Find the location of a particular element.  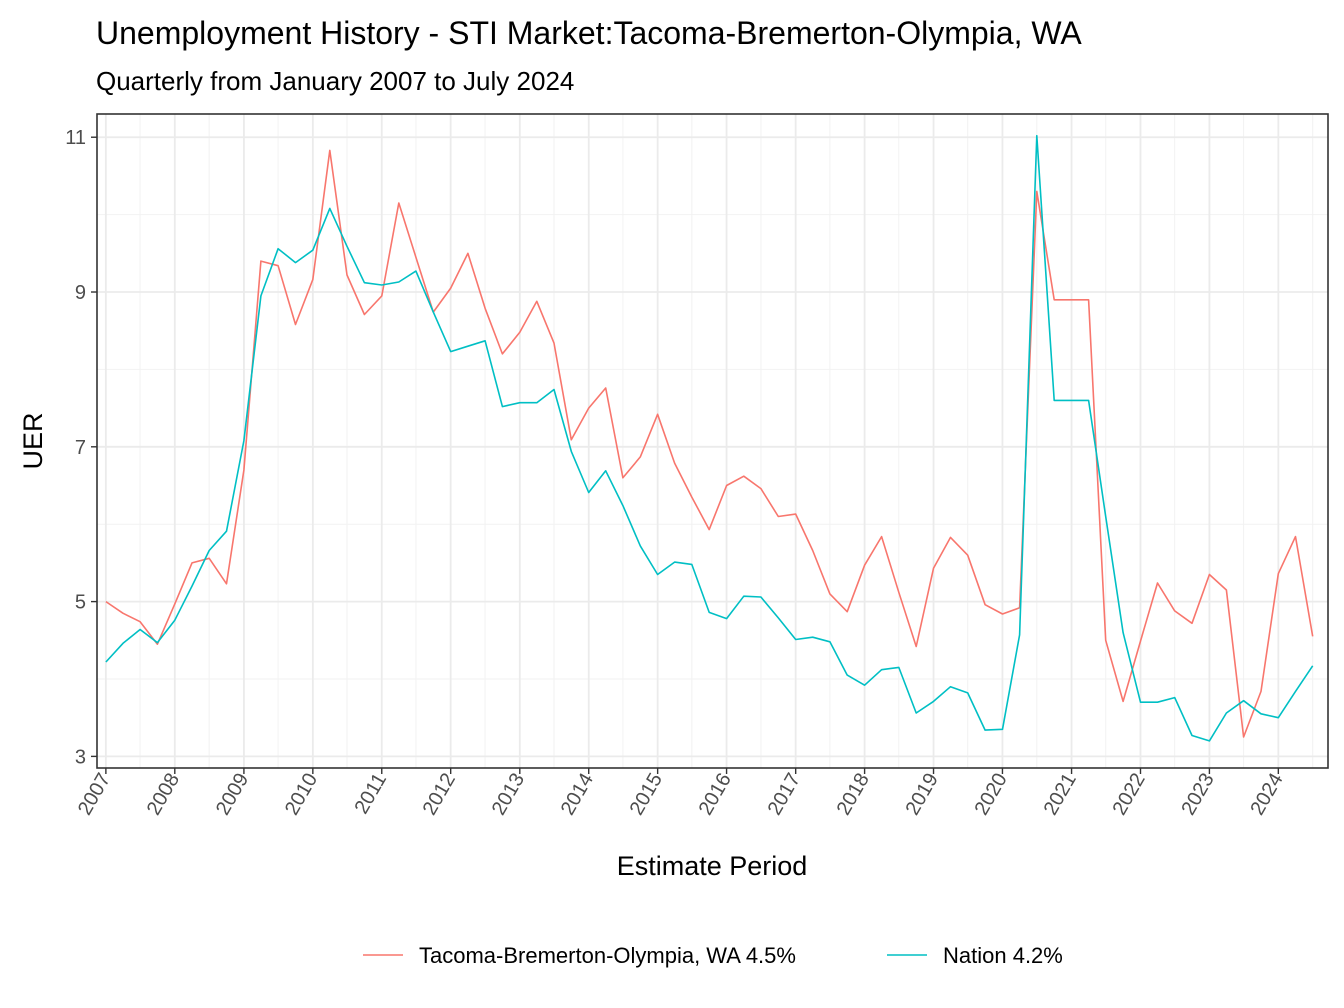

x-tick-label: 2010 is located at coordinates (301, 795).